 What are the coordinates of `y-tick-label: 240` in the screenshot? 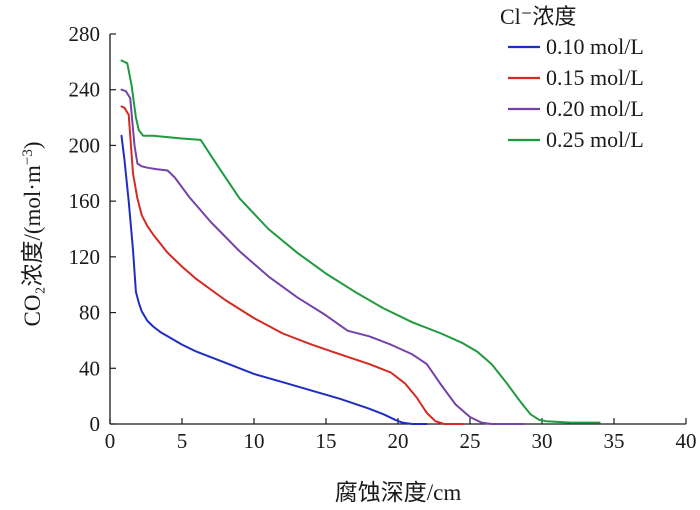 It's located at (85, 90).